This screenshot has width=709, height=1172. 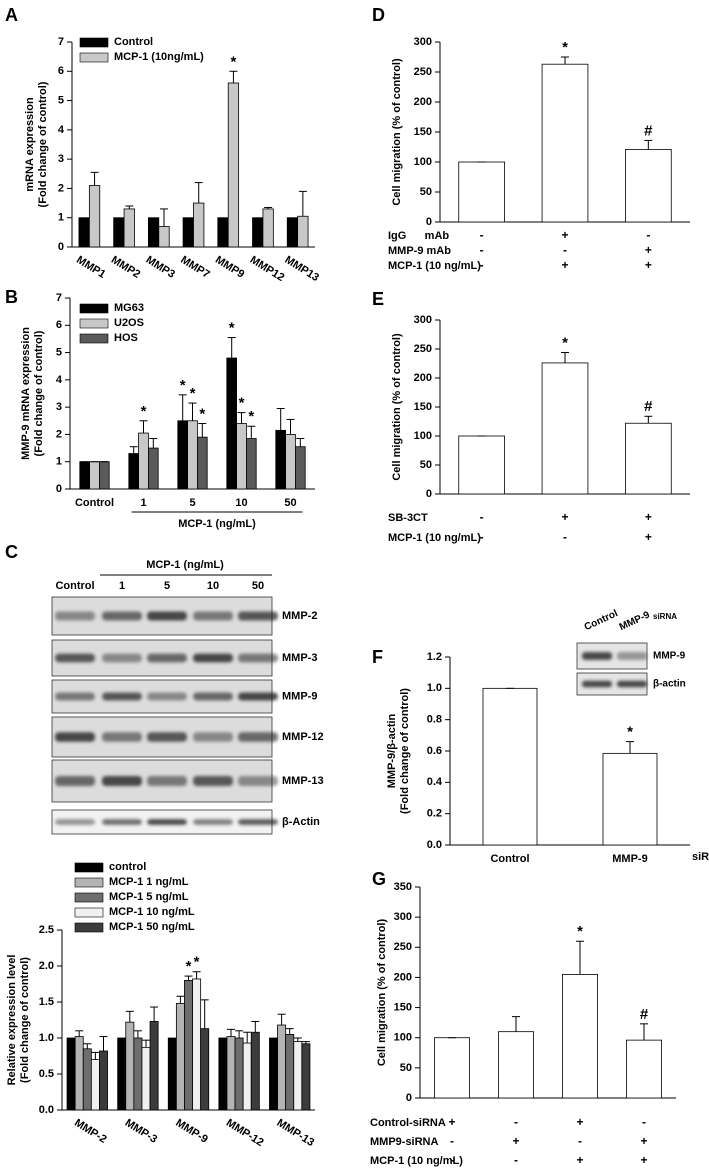 What do you see at coordinates (89, 867) in the screenshot?
I see `legend-swatch` at bounding box center [89, 867].